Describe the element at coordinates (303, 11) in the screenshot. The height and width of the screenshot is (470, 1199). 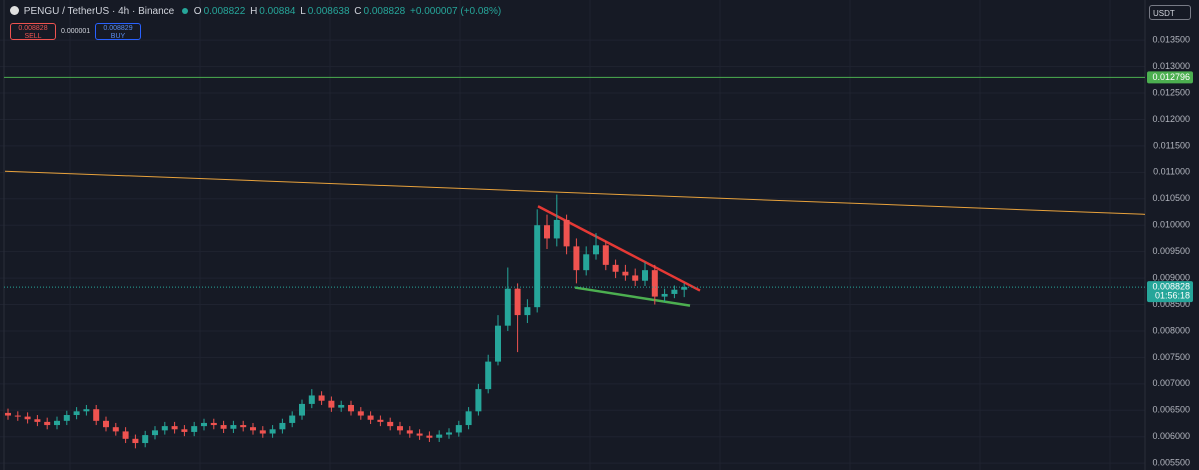
I see `ohlc-key: L` at that location.